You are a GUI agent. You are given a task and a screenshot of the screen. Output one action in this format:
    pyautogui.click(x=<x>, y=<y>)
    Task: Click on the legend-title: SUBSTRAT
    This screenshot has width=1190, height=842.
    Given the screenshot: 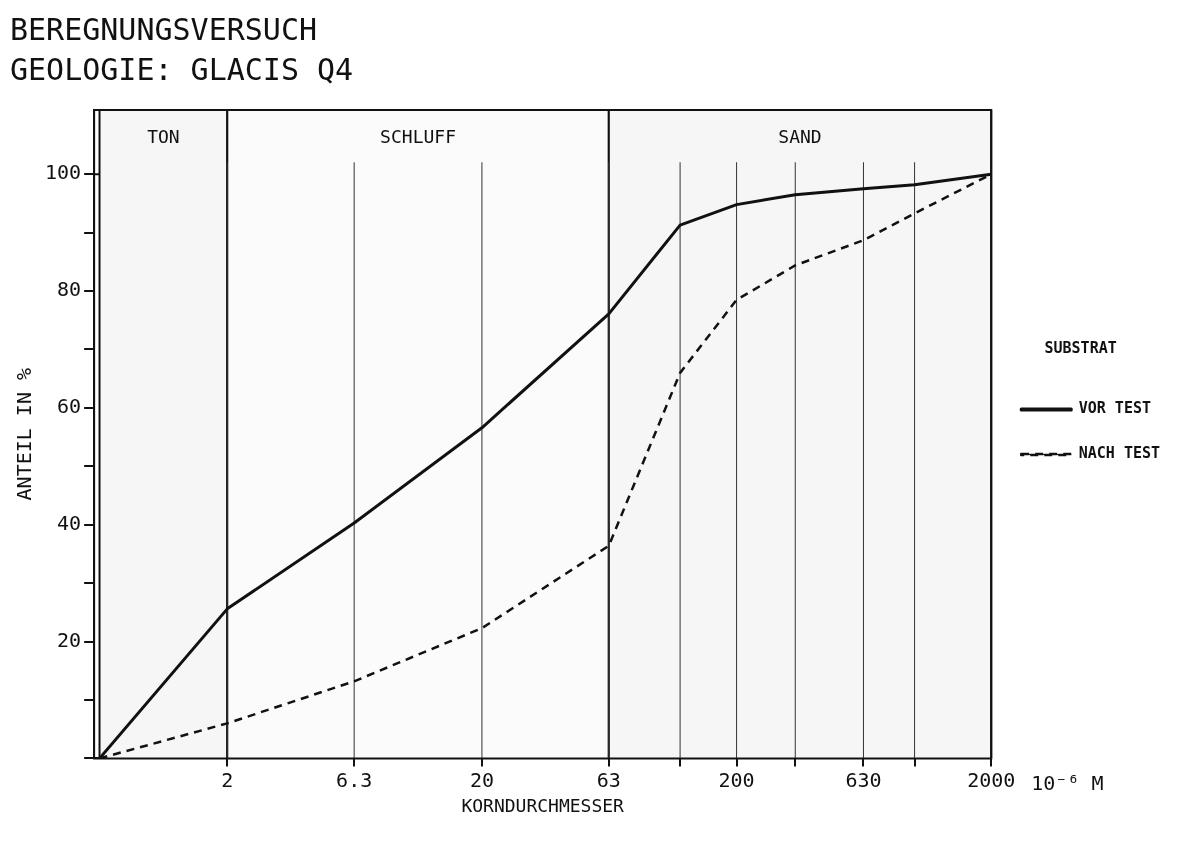 What is the action you would take?
    pyautogui.click(x=1080, y=348)
    